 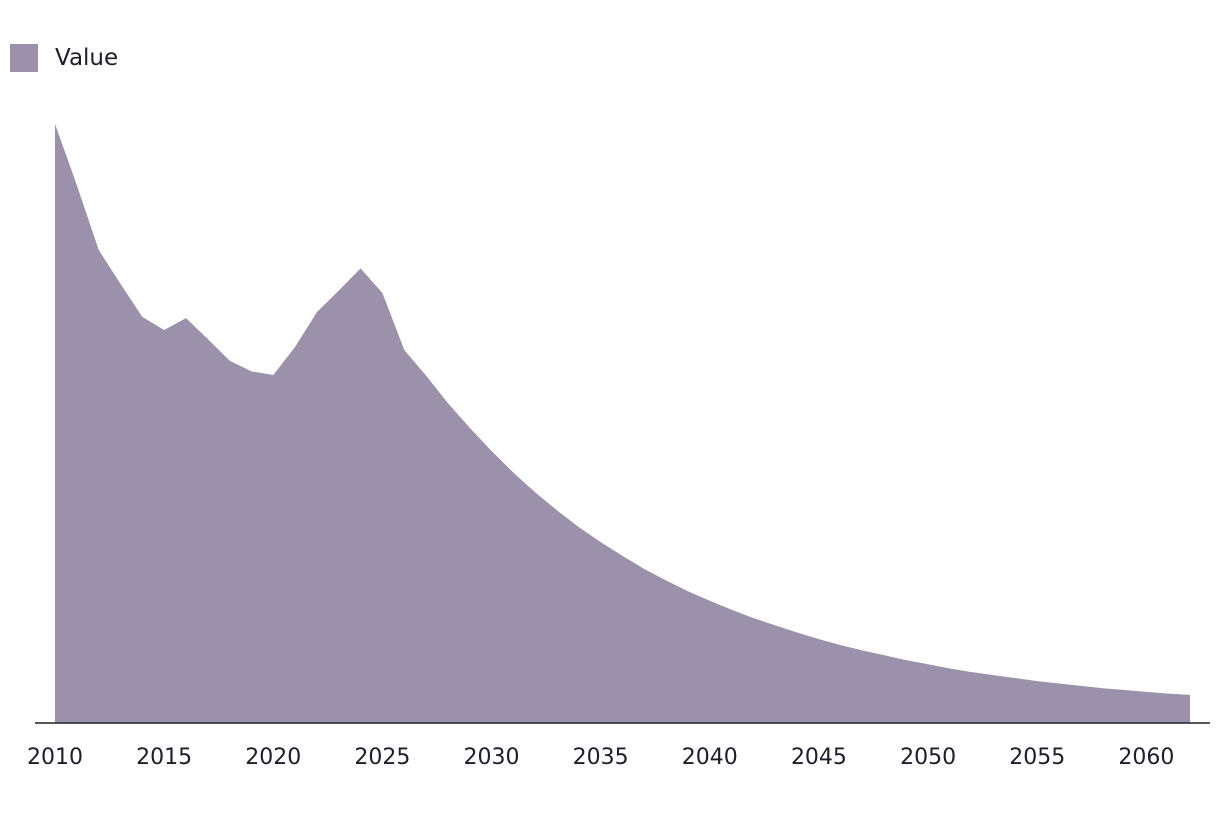 What do you see at coordinates (1146, 757) in the screenshot?
I see `x-tick-label: 2060` at bounding box center [1146, 757].